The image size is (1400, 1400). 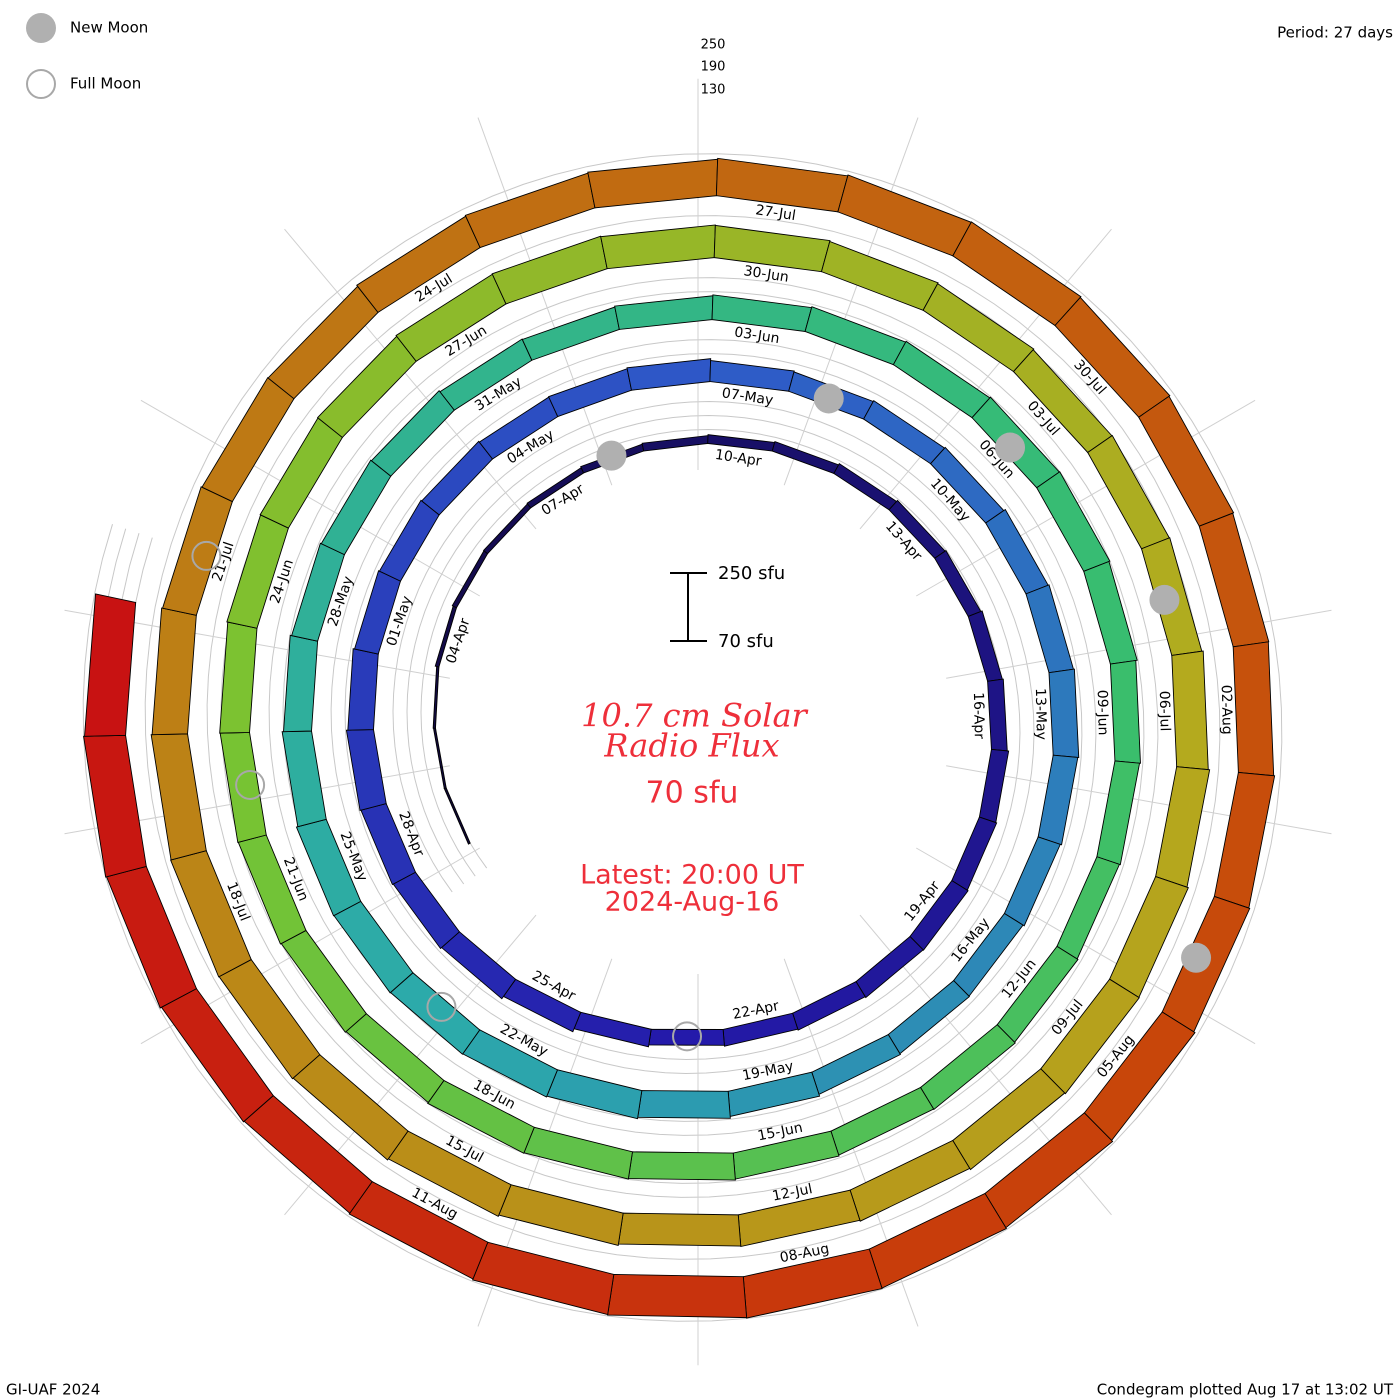 What do you see at coordinates (41, 28) in the screenshot?
I see `new-moon-icon` at bounding box center [41, 28].